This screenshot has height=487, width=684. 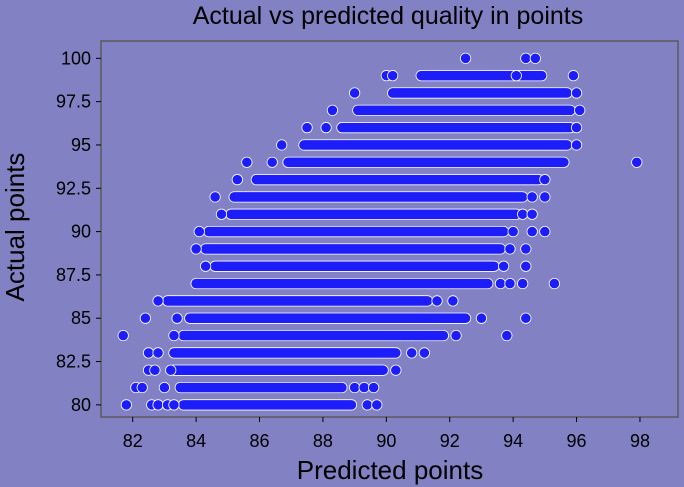 What do you see at coordinates (260, 441) in the screenshot?
I see `x-tick-label: 86` at bounding box center [260, 441].